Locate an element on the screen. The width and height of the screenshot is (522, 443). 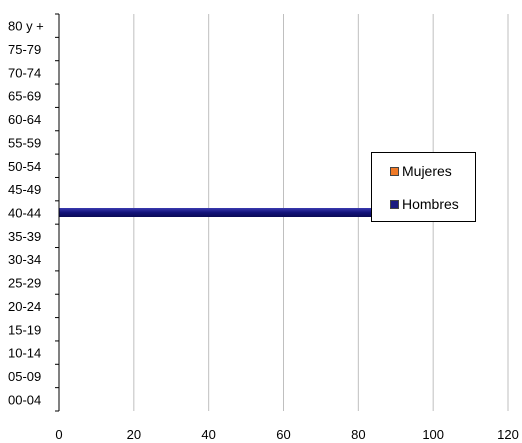
y-tick-label: 75-79 is located at coordinates (24, 49).